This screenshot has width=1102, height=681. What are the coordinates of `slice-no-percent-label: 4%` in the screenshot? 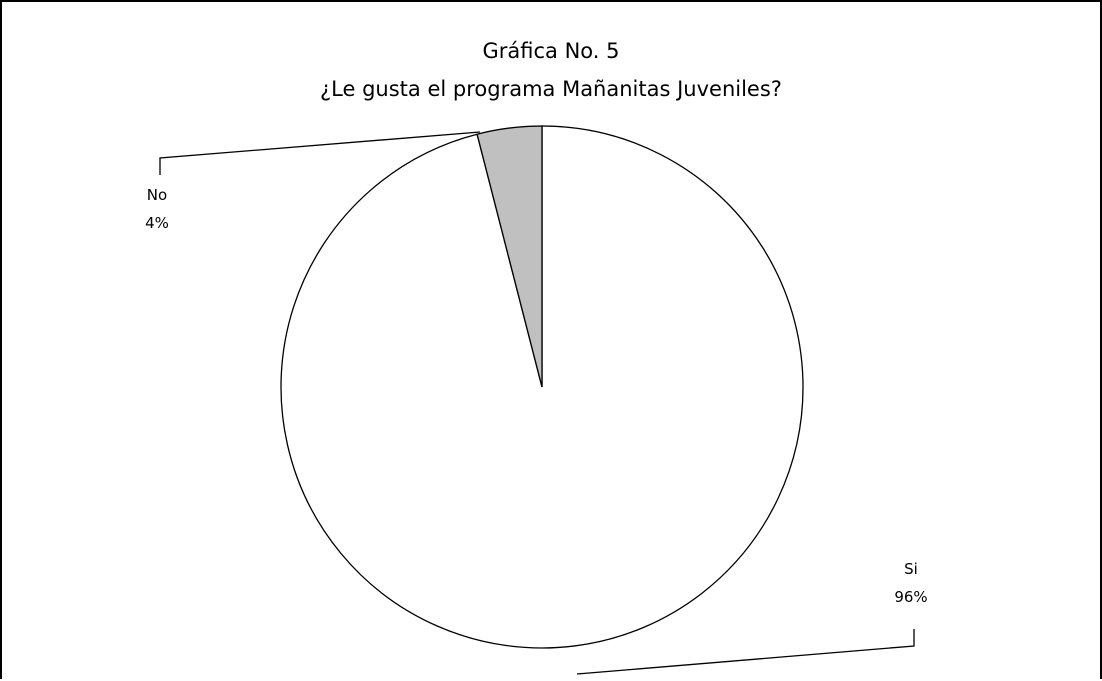 It's located at (157, 223).